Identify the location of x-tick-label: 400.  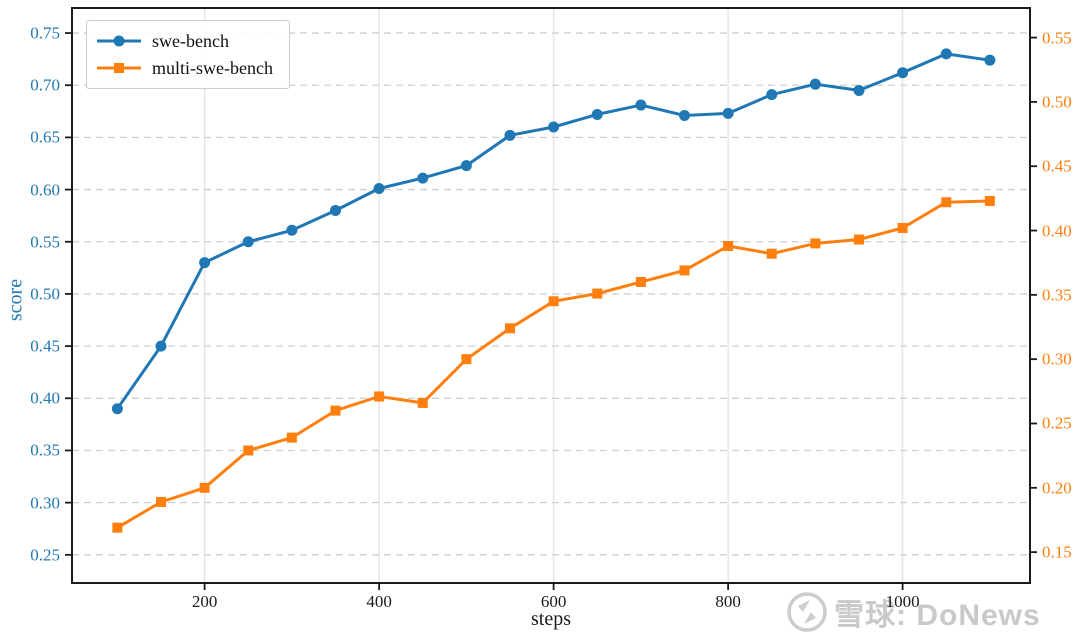
(379, 601).